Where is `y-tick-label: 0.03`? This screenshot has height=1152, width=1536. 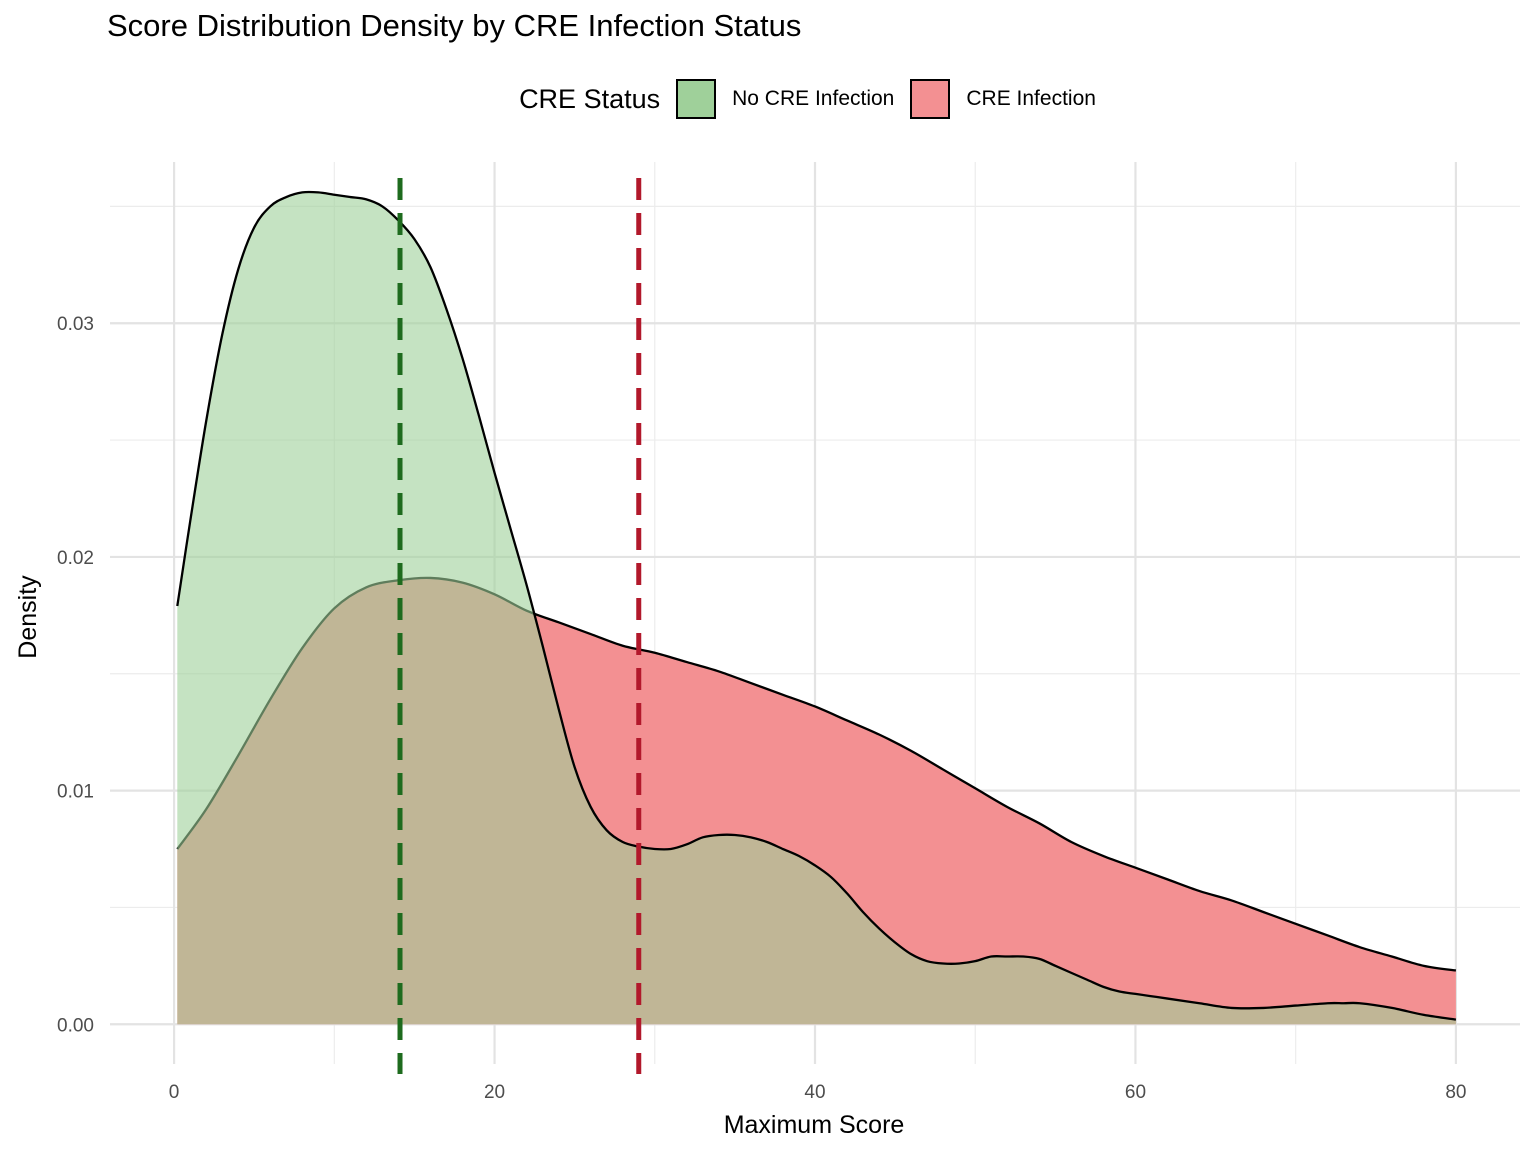 y-tick-label: 0.03 is located at coordinates (75, 324).